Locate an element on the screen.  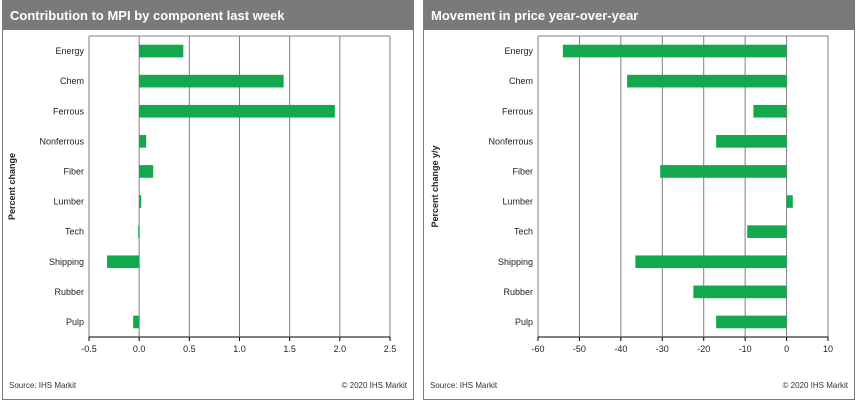
bar-rubber is located at coordinates (740, 292).